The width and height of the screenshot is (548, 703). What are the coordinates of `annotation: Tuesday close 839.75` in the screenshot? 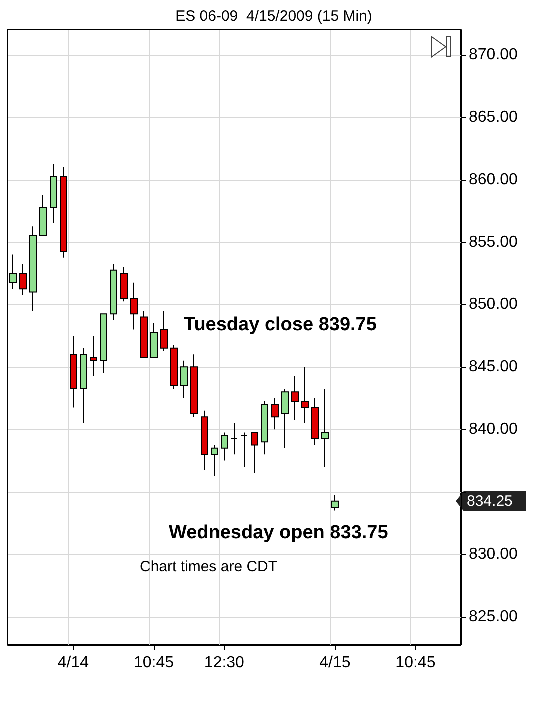 It's located at (281, 325).